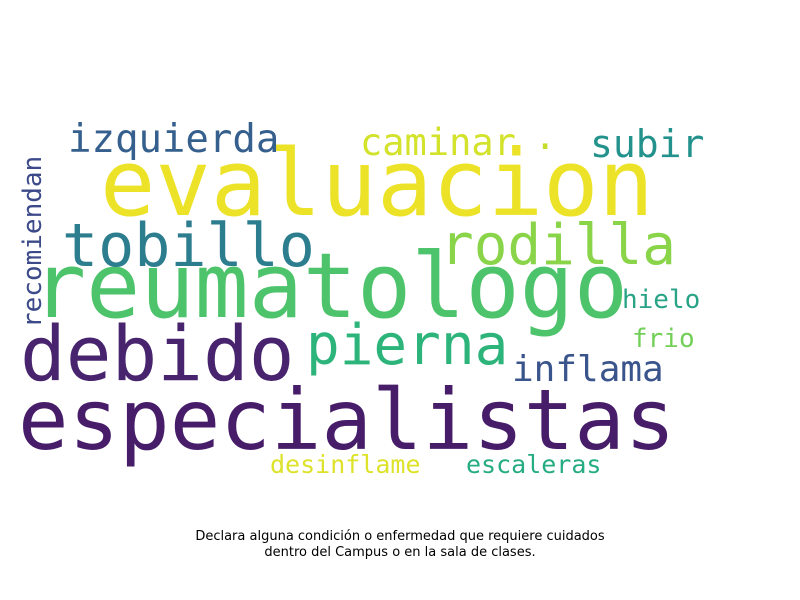 The image size is (800, 600). What do you see at coordinates (588, 369) in the screenshot?
I see `word-inflama: inflama` at bounding box center [588, 369].